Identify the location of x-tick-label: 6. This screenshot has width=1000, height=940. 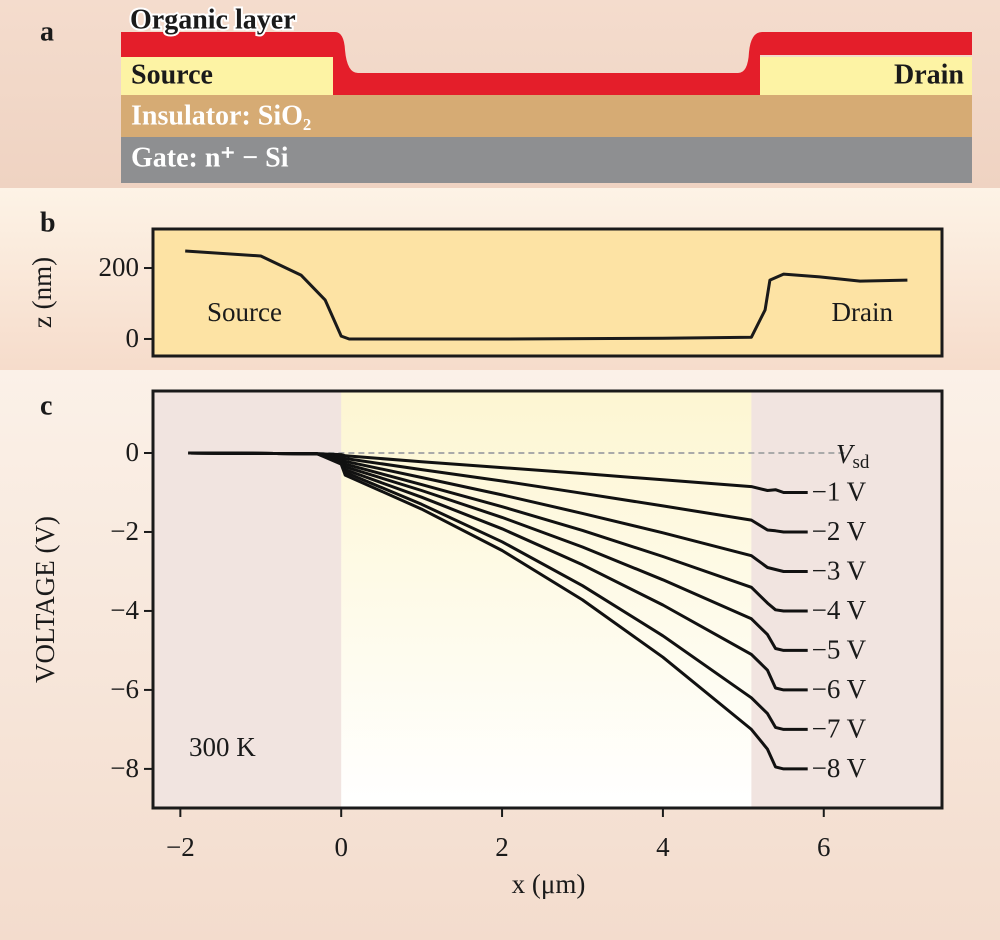
(824, 847).